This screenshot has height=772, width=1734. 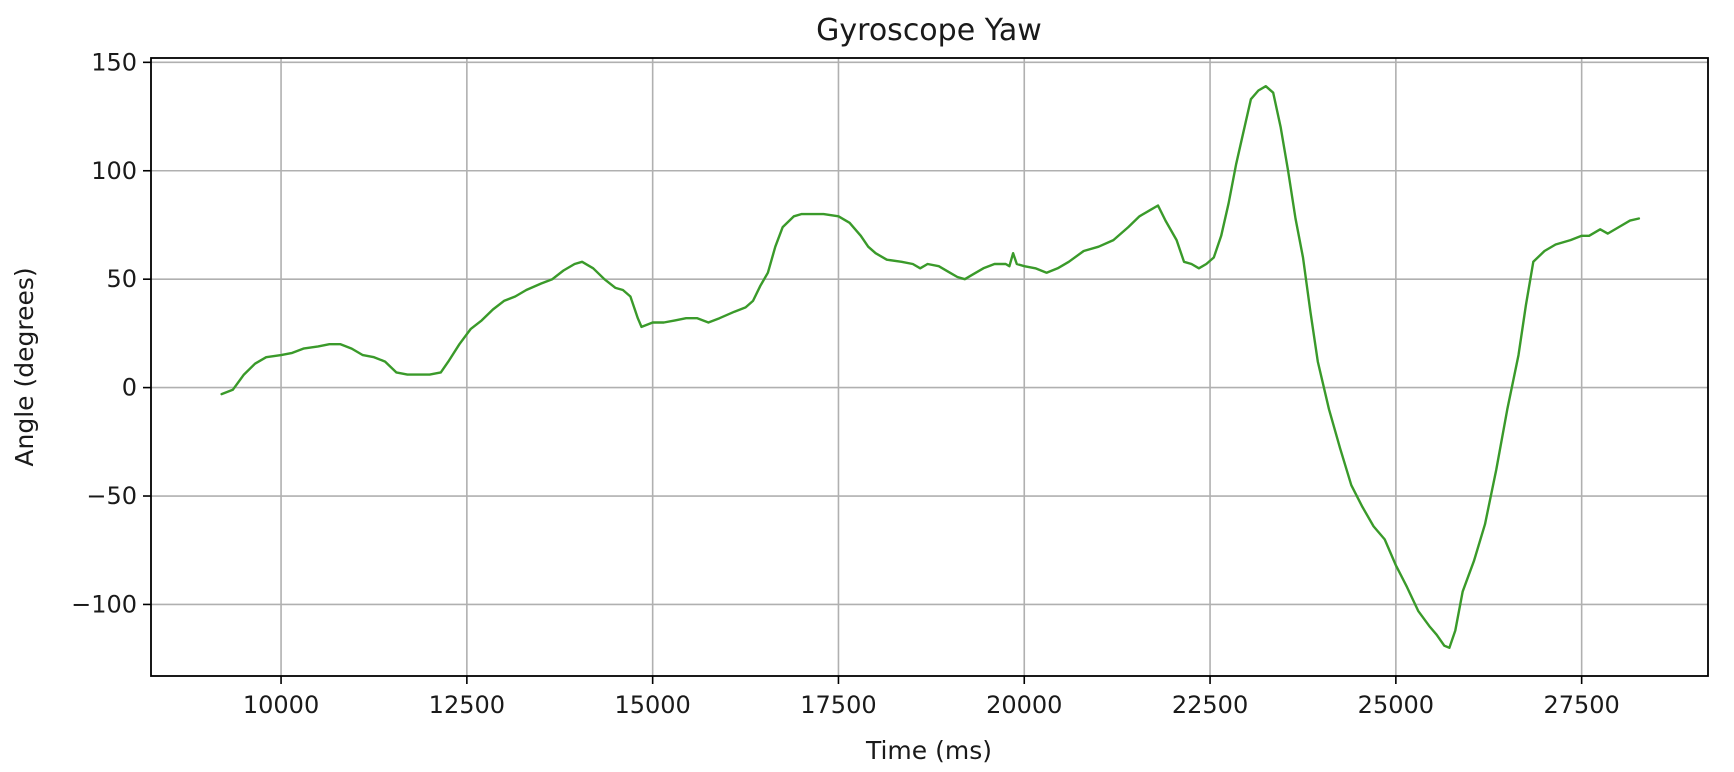 I want to click on y-tick-label: −50, so click(x=111, y=496).